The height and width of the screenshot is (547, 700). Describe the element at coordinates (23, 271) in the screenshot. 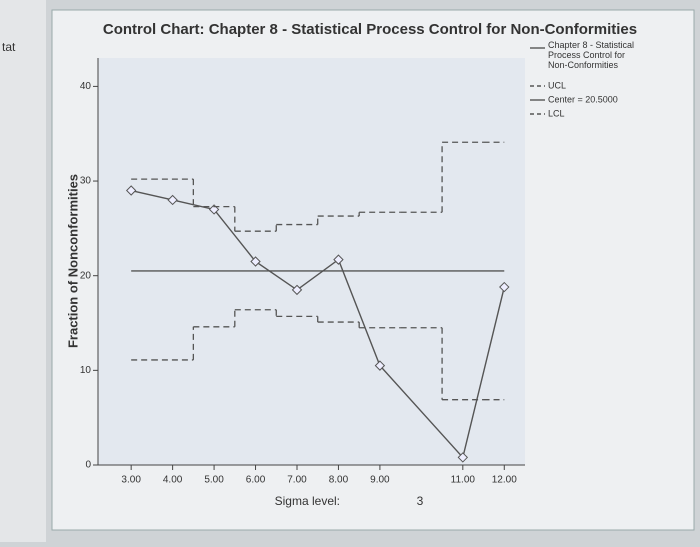

I see `side-panel` at that location.